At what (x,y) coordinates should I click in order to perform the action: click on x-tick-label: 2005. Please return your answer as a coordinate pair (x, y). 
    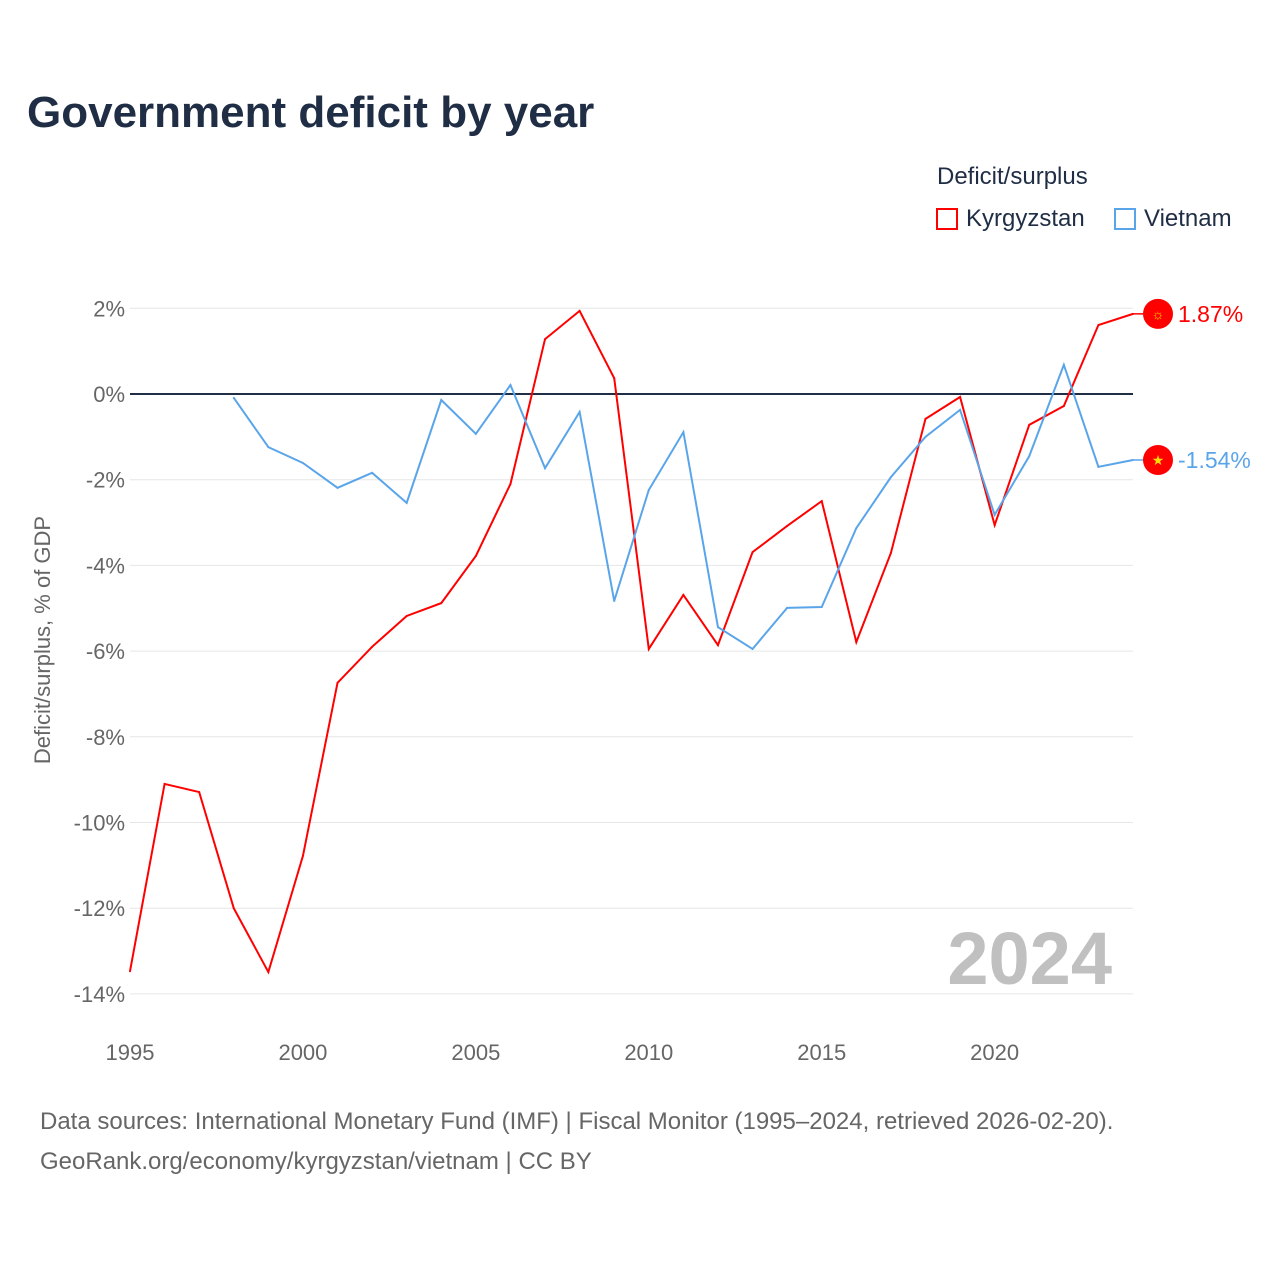
    Looking at the image, I should click on (475, 1052).